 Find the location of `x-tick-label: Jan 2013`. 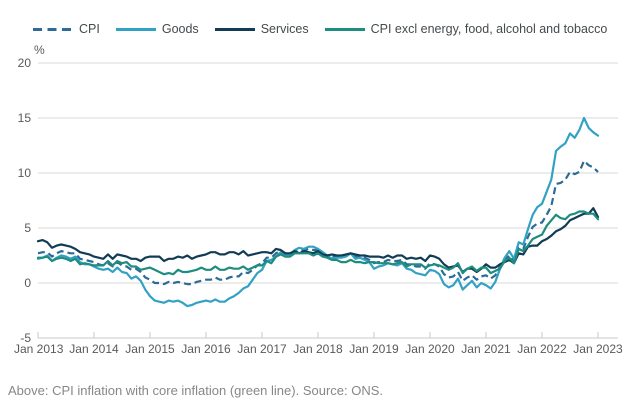

x-tick-label: Jan 2013 is located at coordinates (39, 349).